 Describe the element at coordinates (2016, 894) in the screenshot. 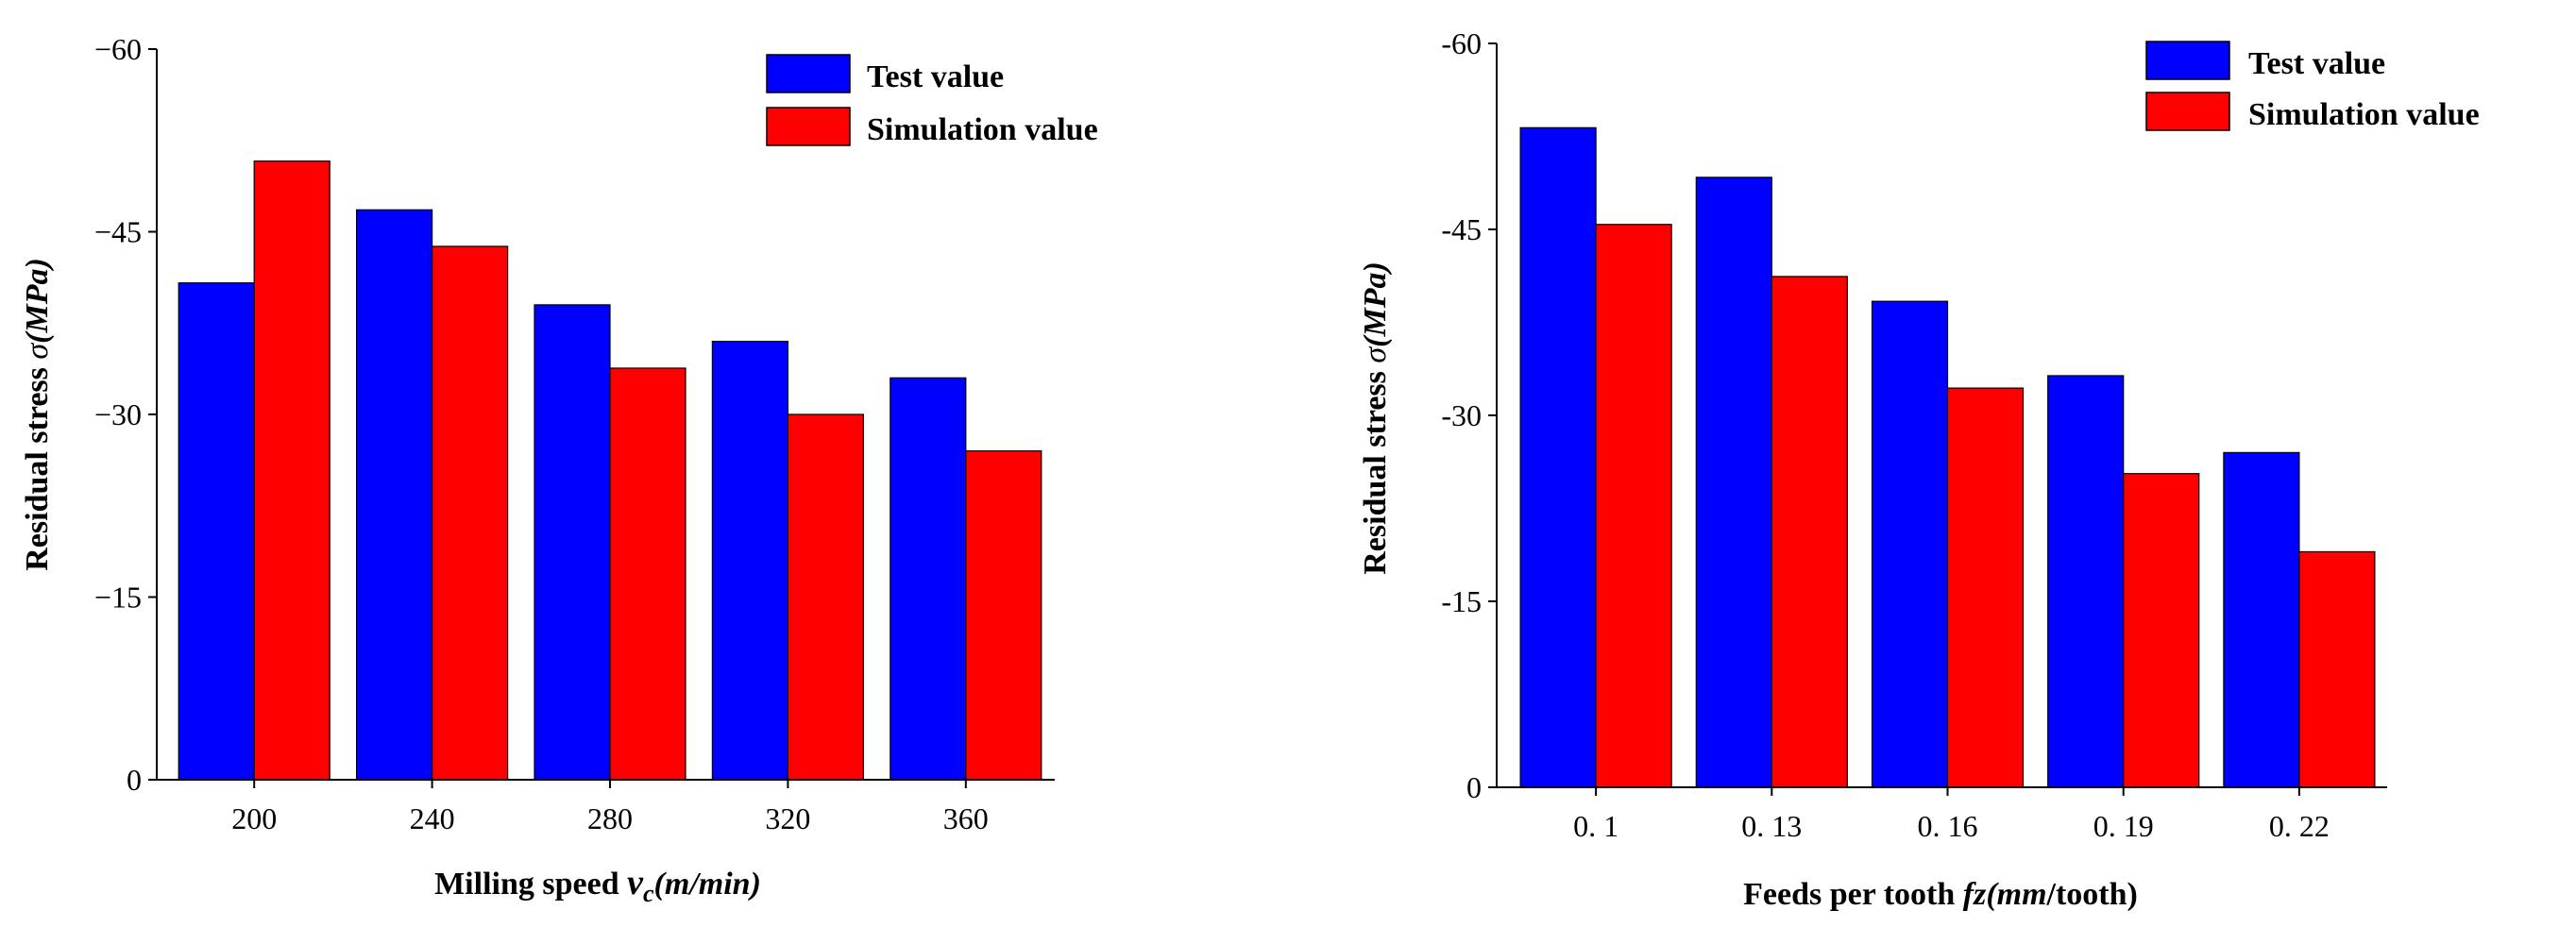

I see `x-title-unit-mm: (mm` at that location.